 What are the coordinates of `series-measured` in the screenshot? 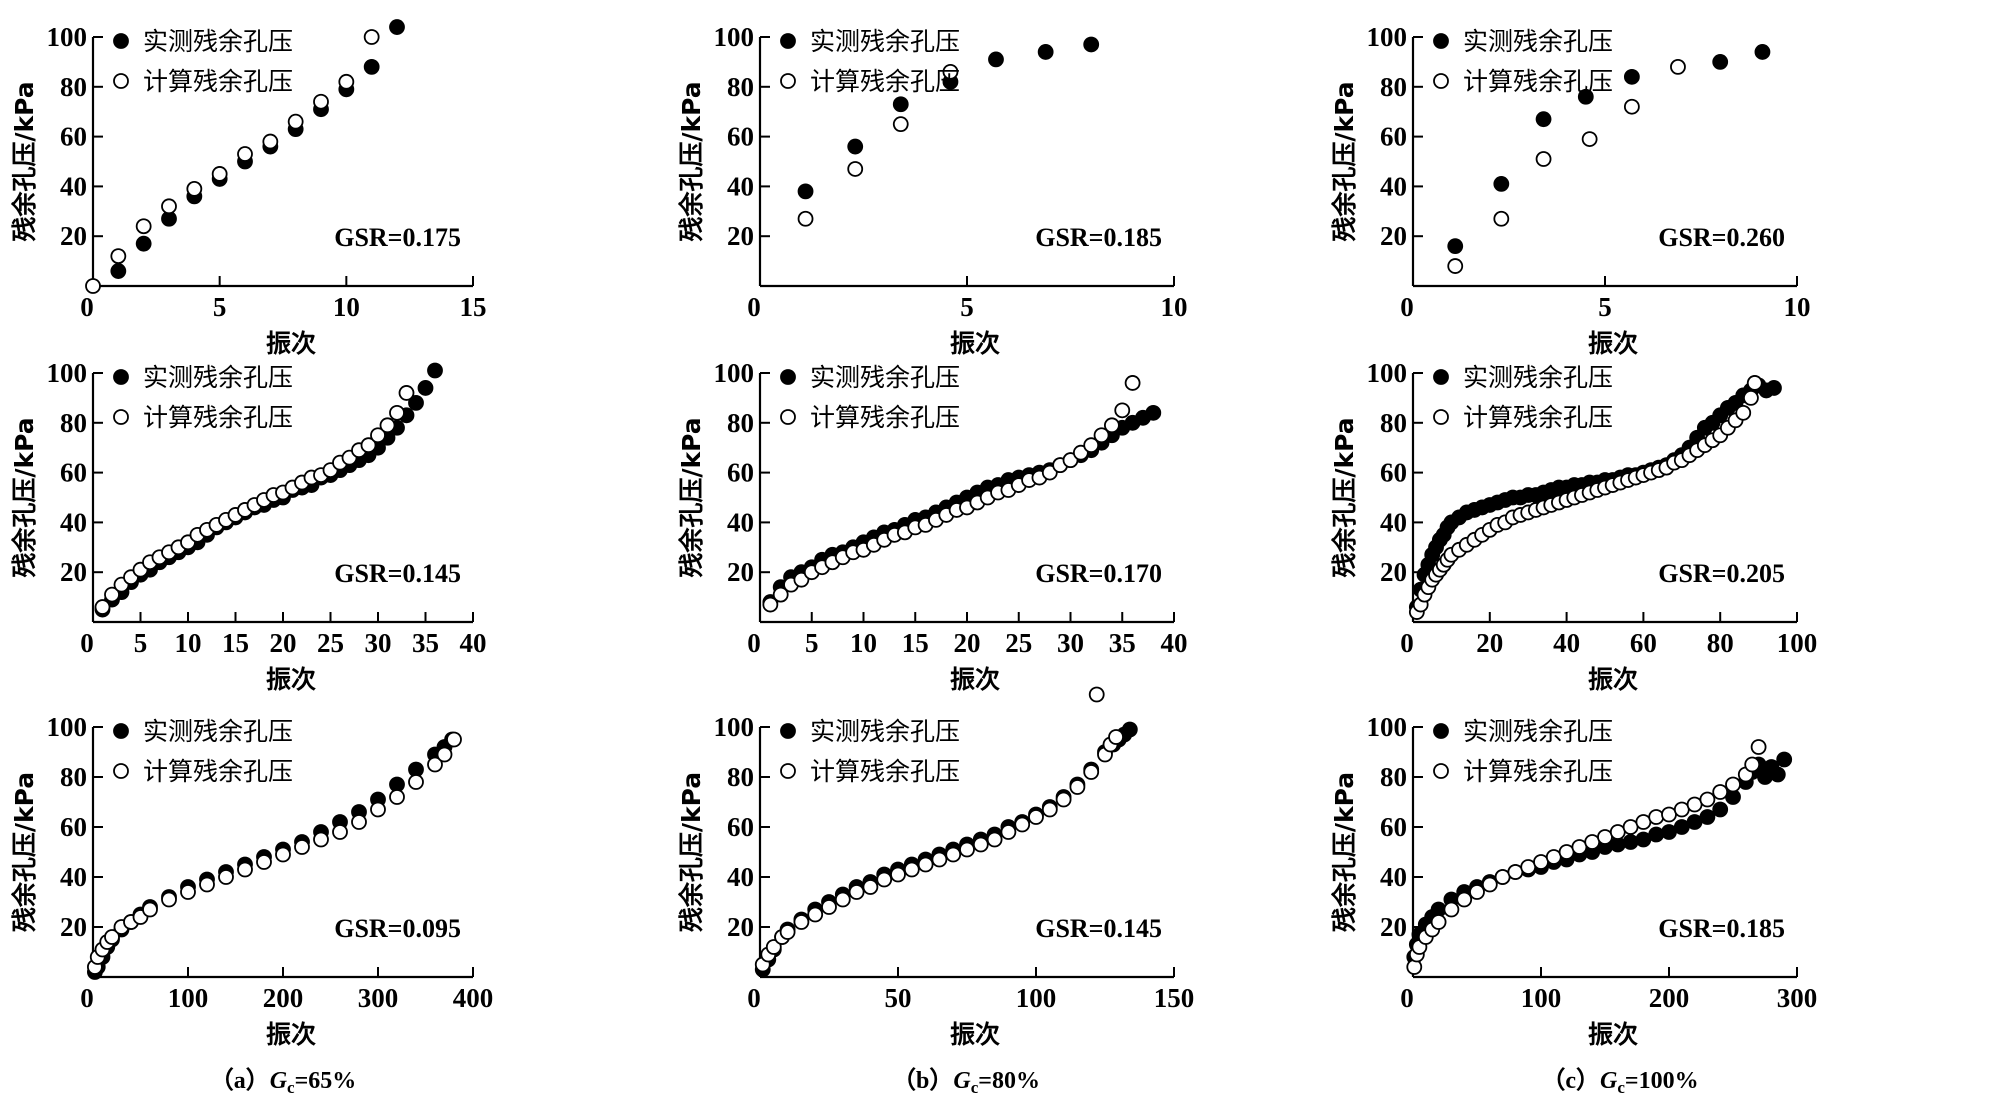 It's located at (1609, 149).